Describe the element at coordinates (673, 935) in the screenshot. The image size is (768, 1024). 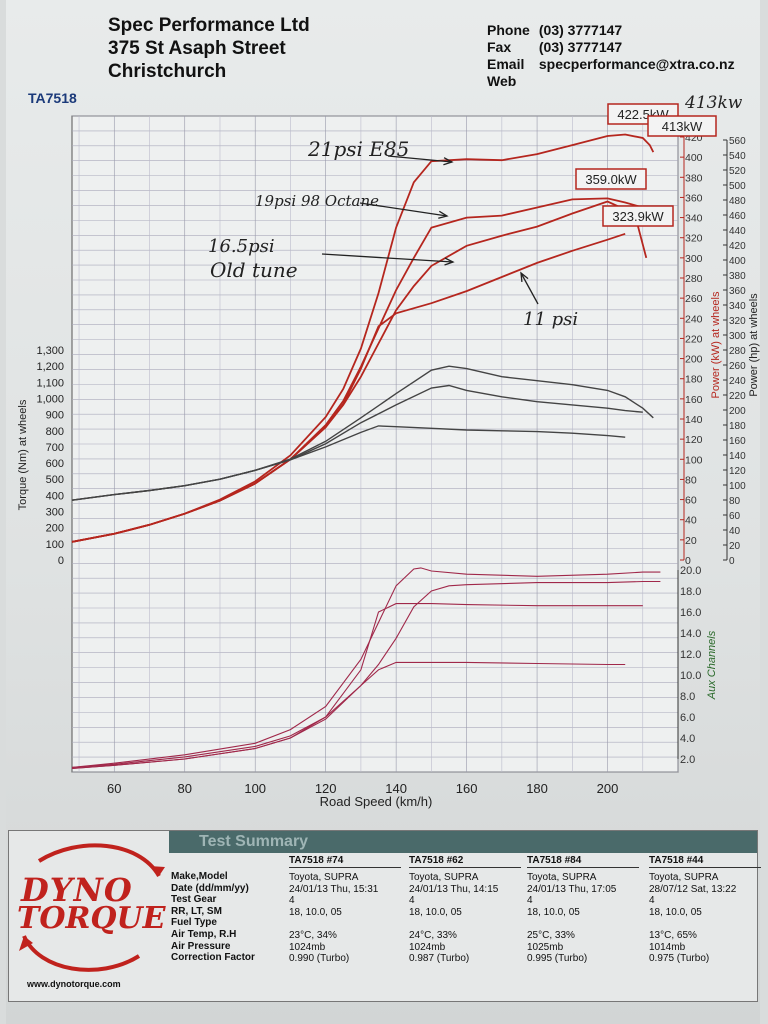
I see `summary-cell: 13°C, 65%` at that location.